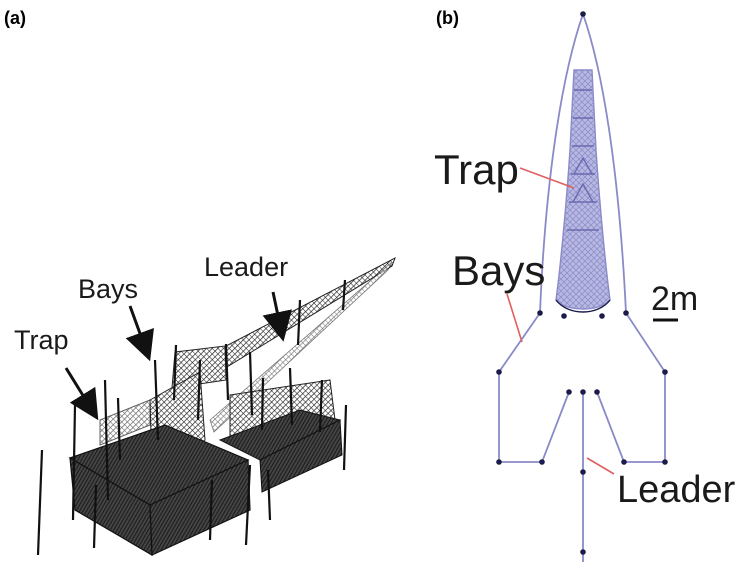 This screenshot has width=741, height=570. I want to click on bays-label-a: Bays, so click(108, 289).